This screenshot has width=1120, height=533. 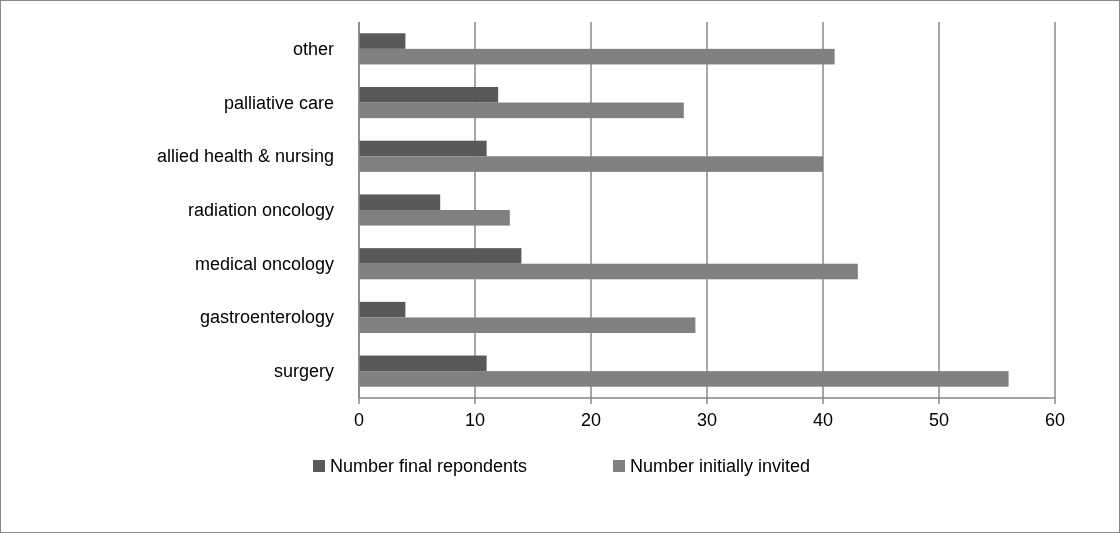 I want to click on y-tick-label: palliative care, so click(x=278, y=102).